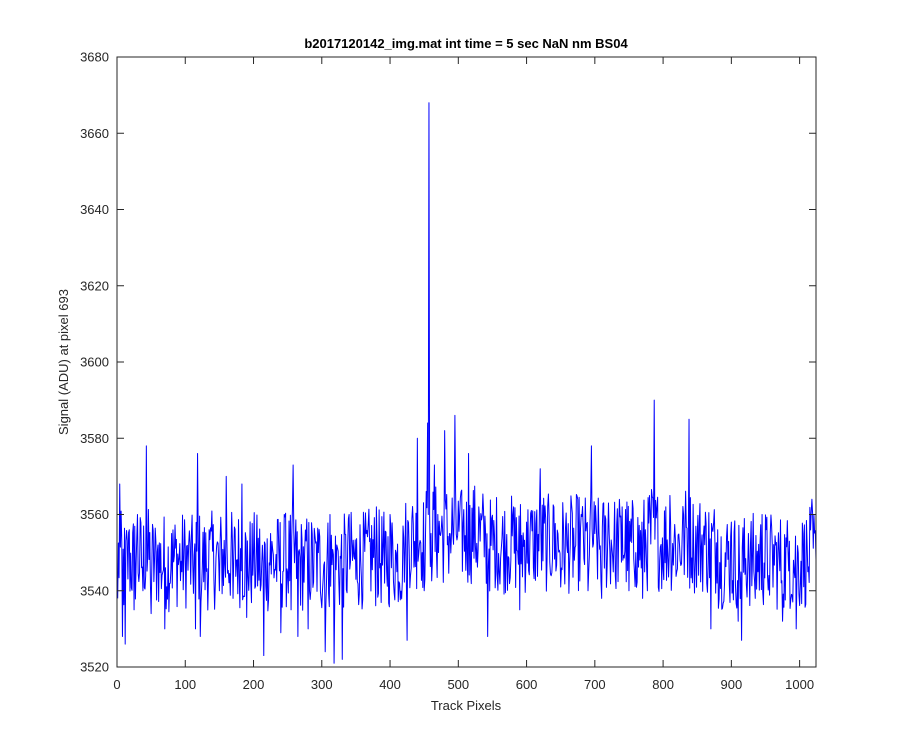 The image size is (900, 750). I want to click on x-tick-label: 800, so click(663, 684).